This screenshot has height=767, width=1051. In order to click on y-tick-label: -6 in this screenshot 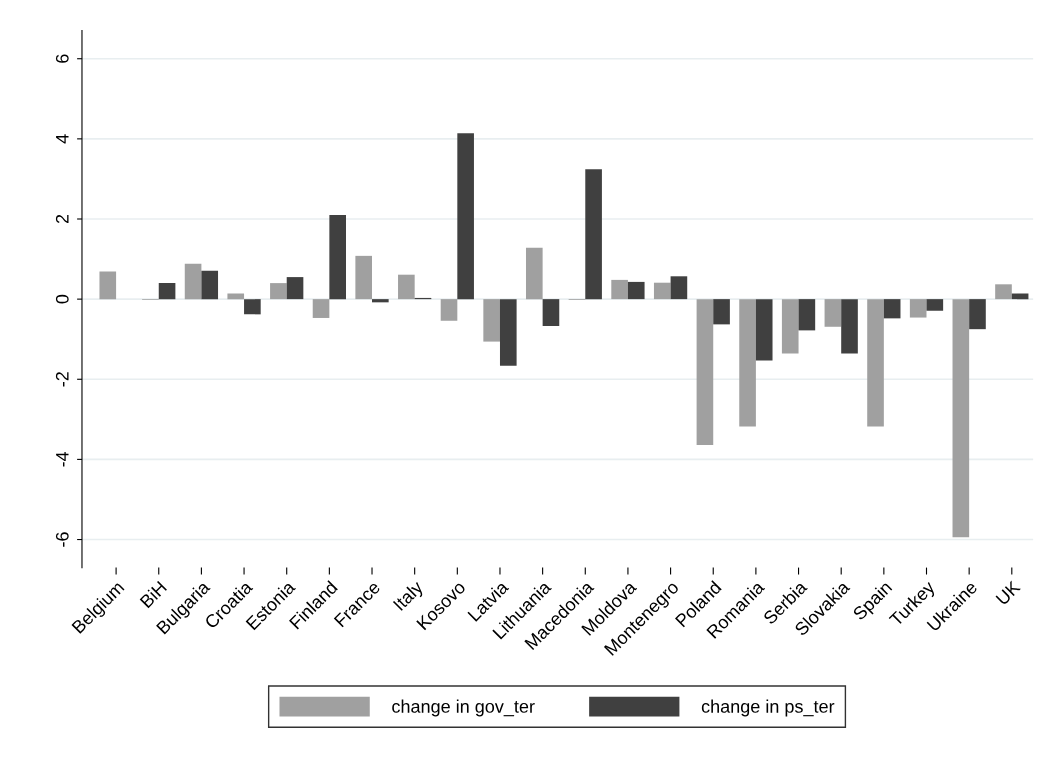, I will do `click(62, 539)`.